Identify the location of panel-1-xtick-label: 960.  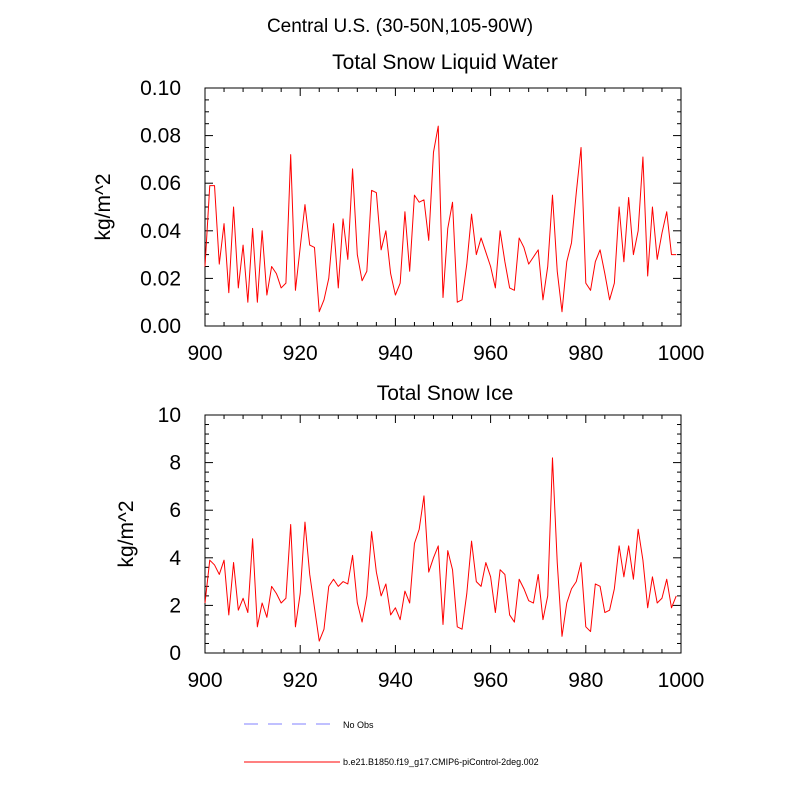
(490, 353).